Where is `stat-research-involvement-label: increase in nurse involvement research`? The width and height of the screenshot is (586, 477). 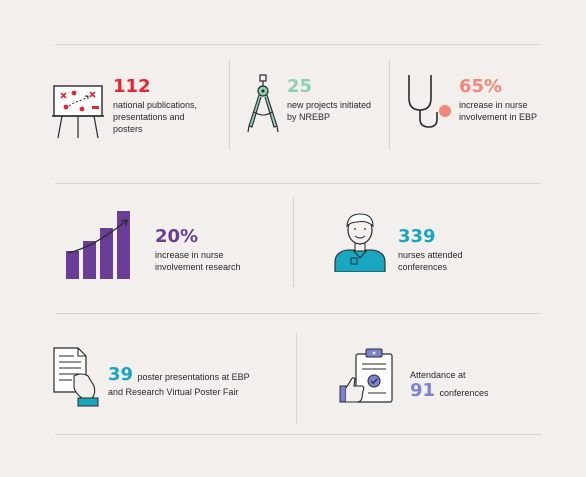
stat-research-involvement-label: increase in nurse involvement research is located at coordinates (198, 261).